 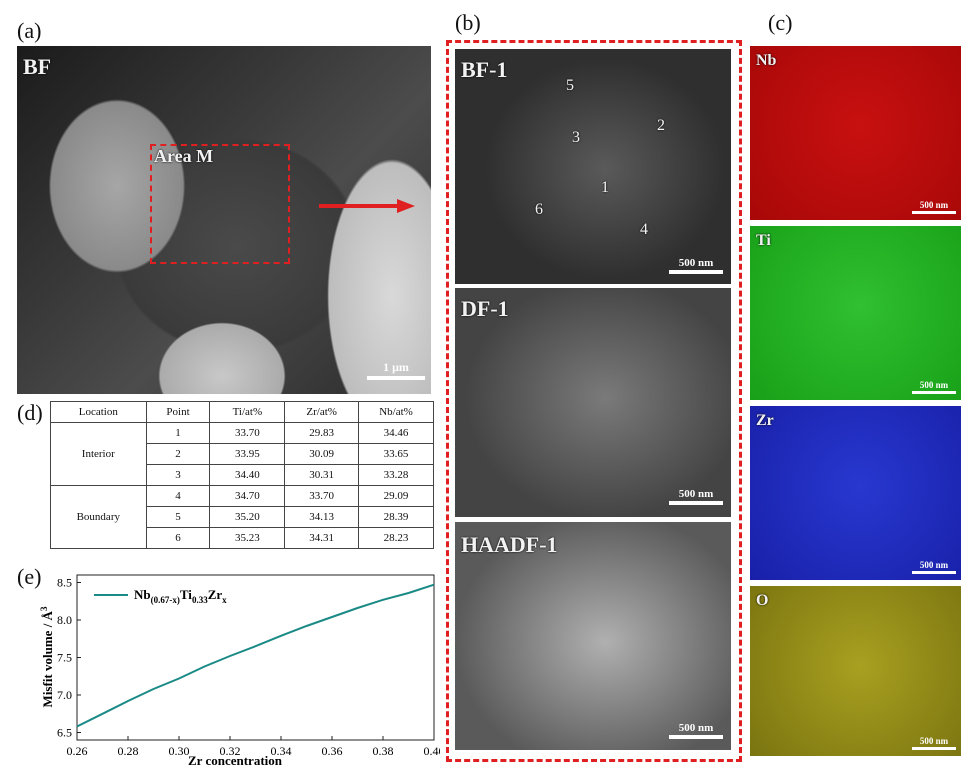 I want to click on table-cell: 4, so click(x=178, y=496).